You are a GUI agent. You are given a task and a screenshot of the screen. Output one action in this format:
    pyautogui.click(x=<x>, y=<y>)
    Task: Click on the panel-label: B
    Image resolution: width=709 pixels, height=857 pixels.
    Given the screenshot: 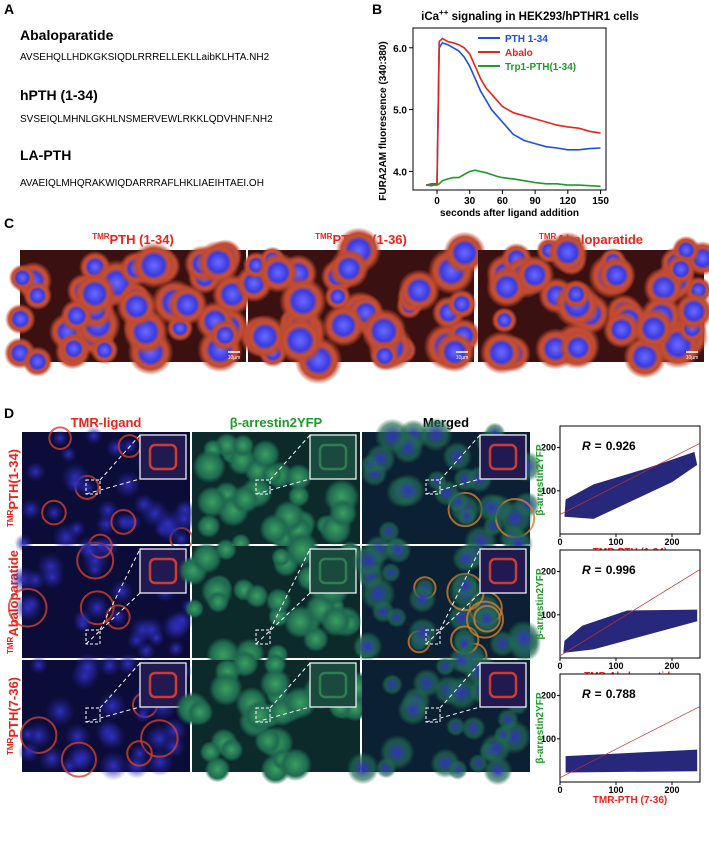 What is the action you would take?
    pyautogui.click(x=377, y=9)
    